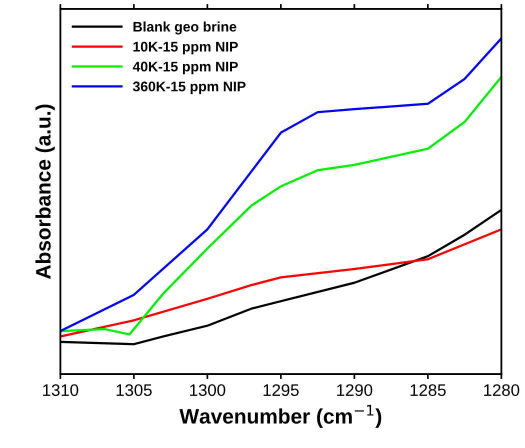 This screenshot has height=448, width=525. What do you see at coordinates (189, 88) in the screenshot?
I see `legend-label: 360K-15 ppm NIP` at bounding box center [189, 88].